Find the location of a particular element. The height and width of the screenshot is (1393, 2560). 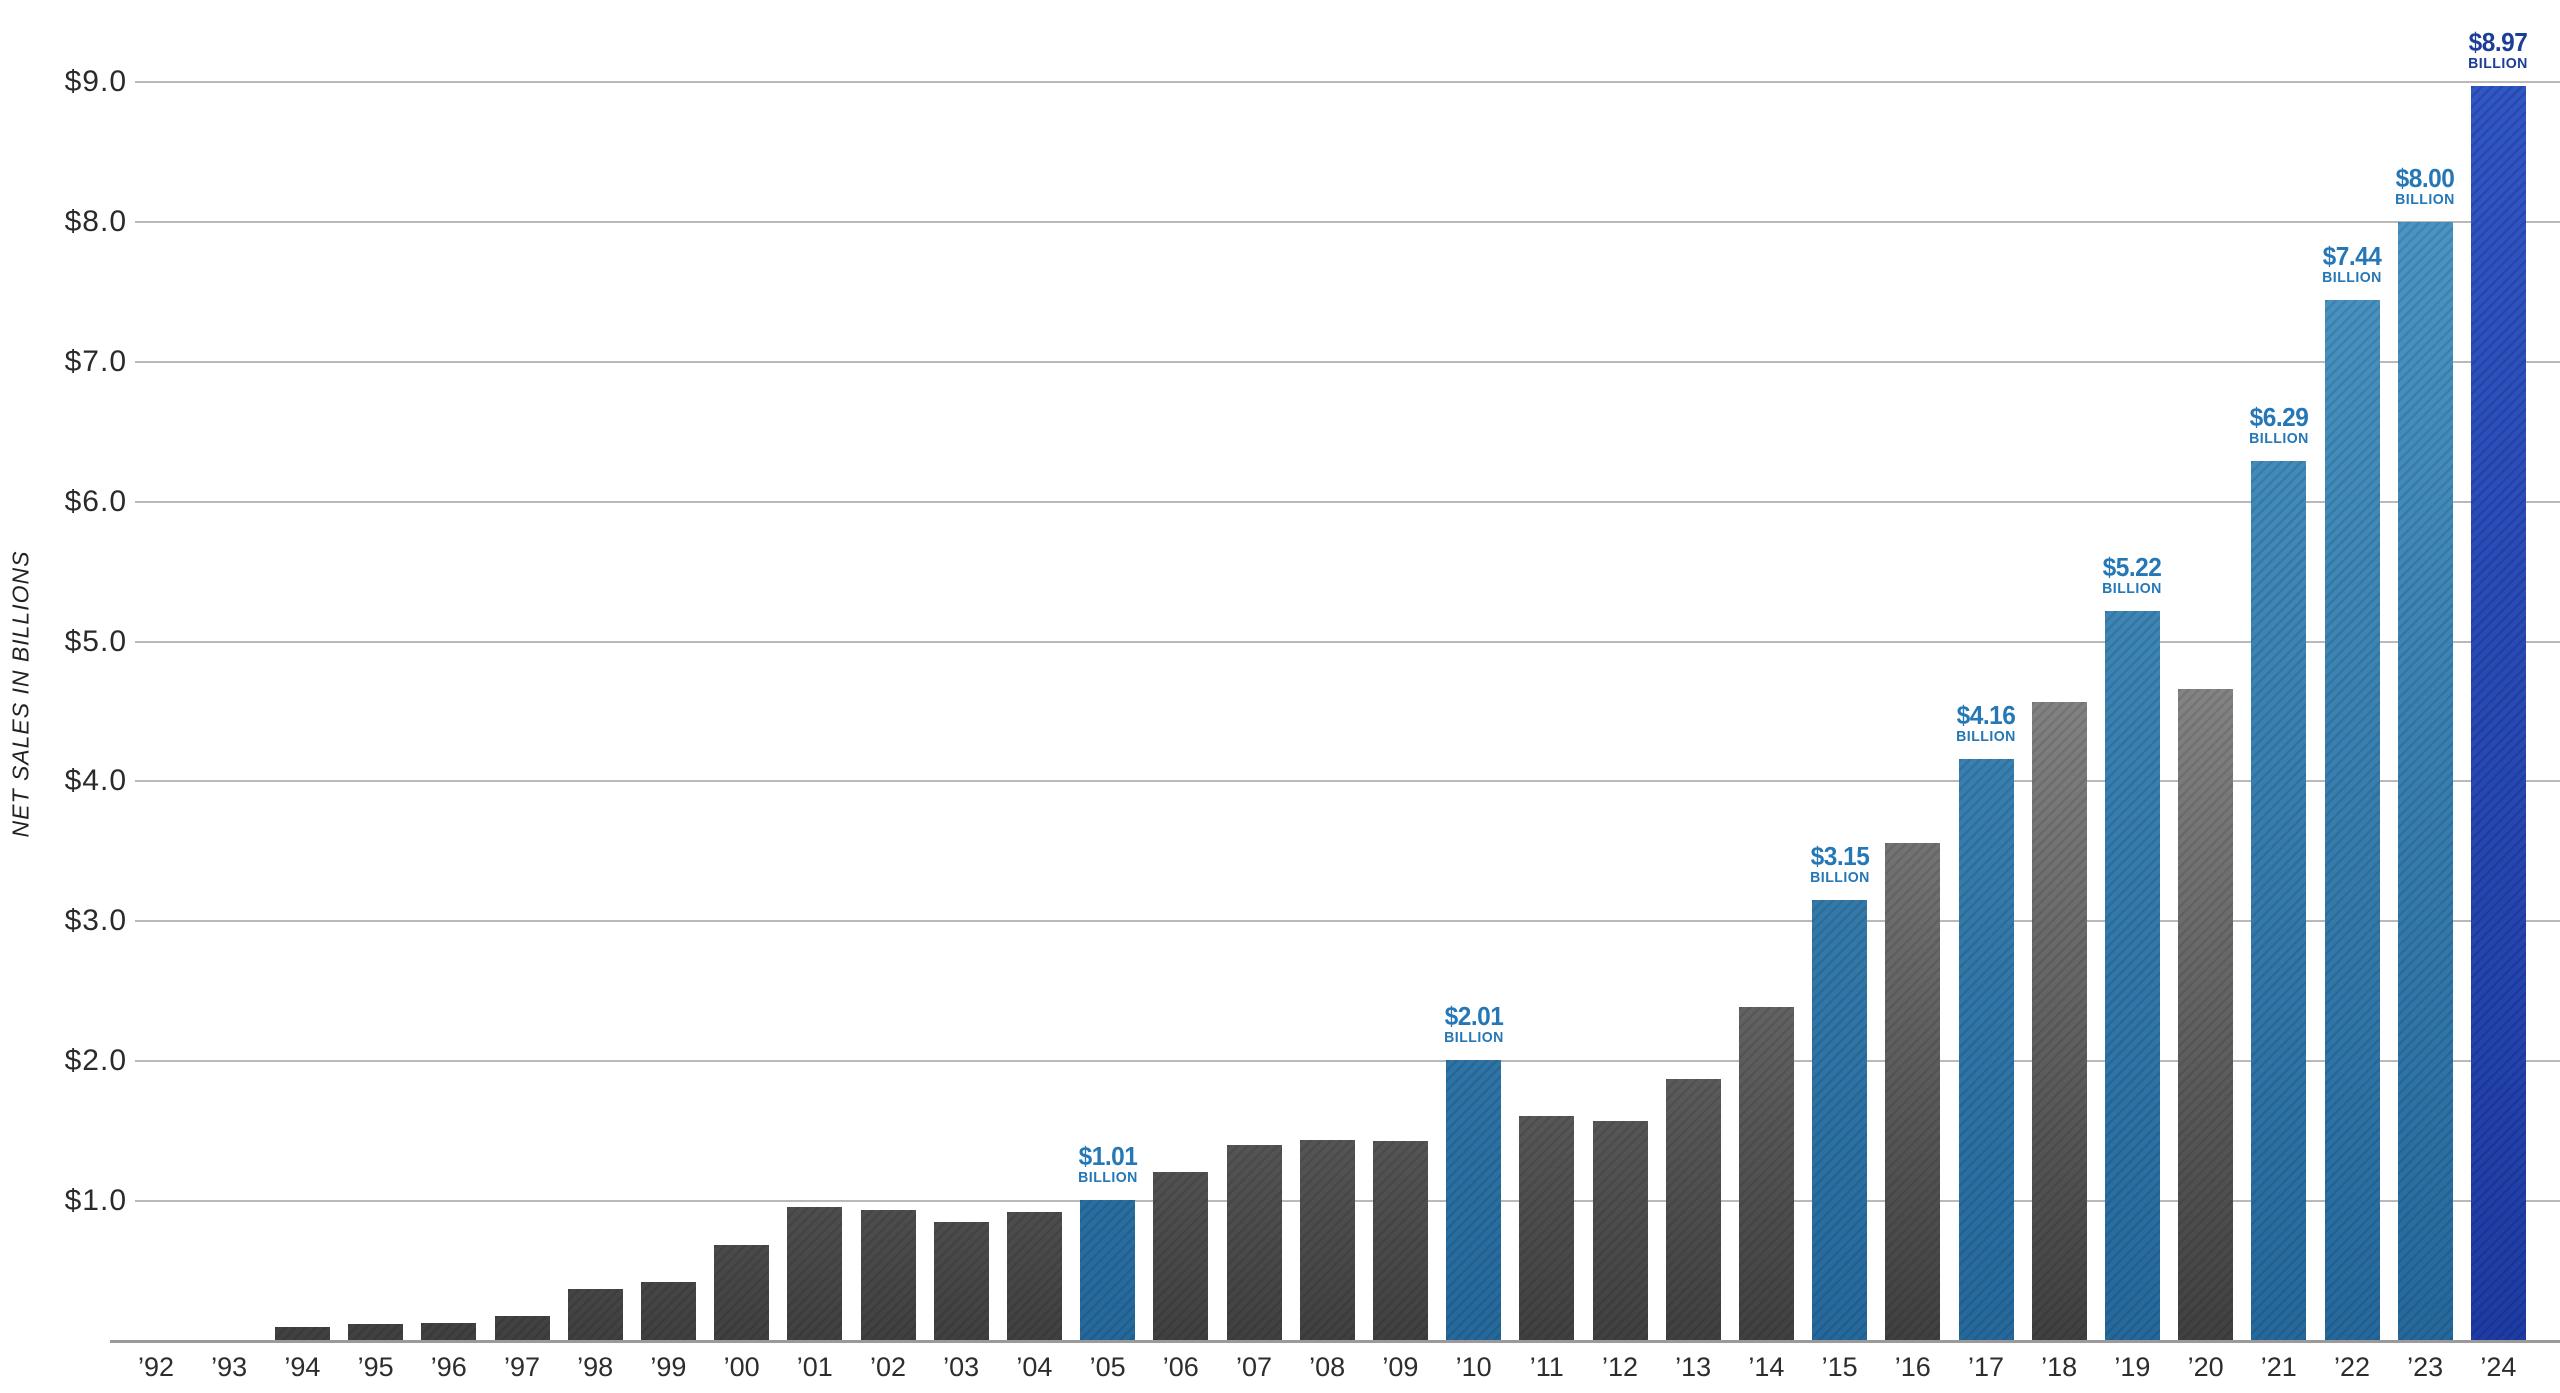

x-tick-label: ’10 is located at coordinates (1473, 1367).